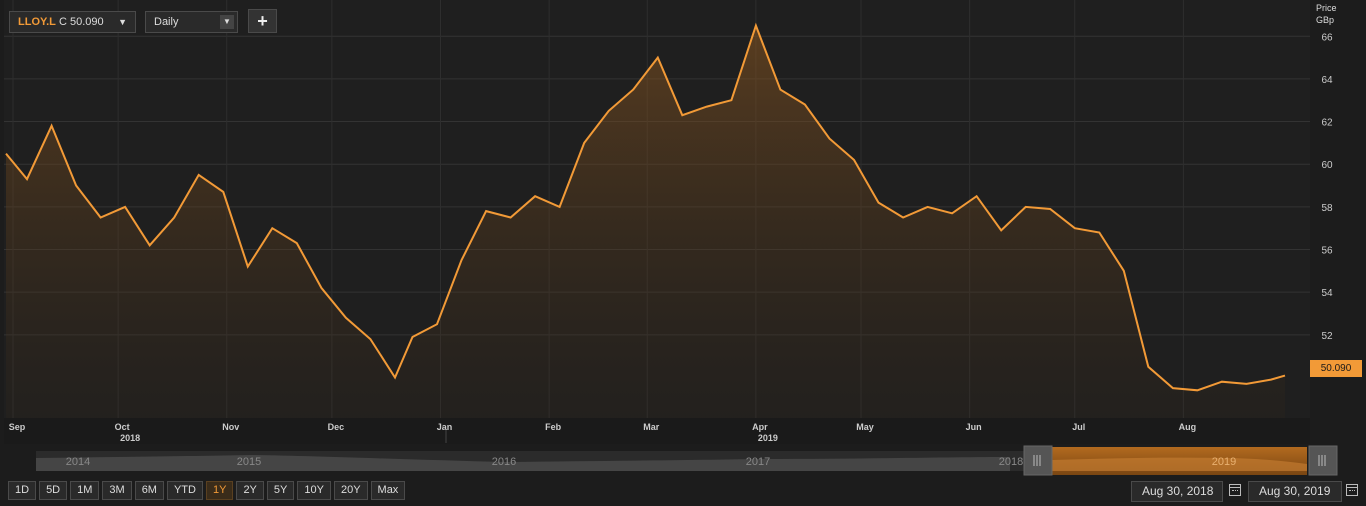  I want to click on navigator-selection-history, so click(1179, 464).